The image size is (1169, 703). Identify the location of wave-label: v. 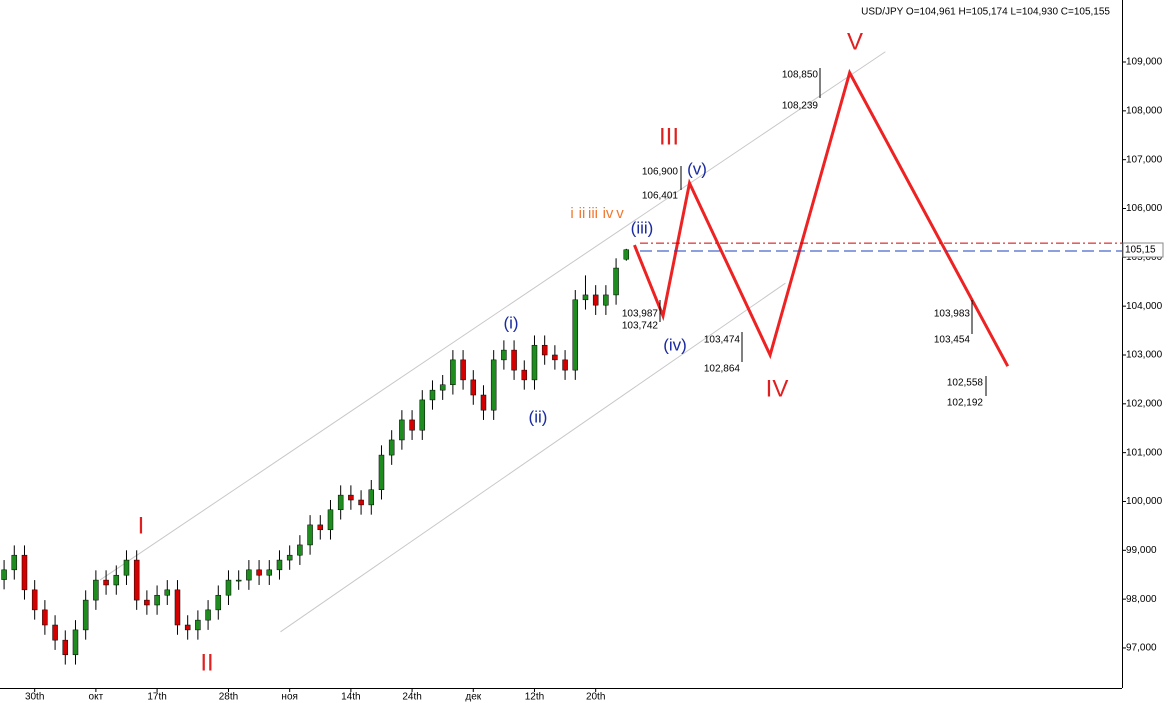
(620, 213).